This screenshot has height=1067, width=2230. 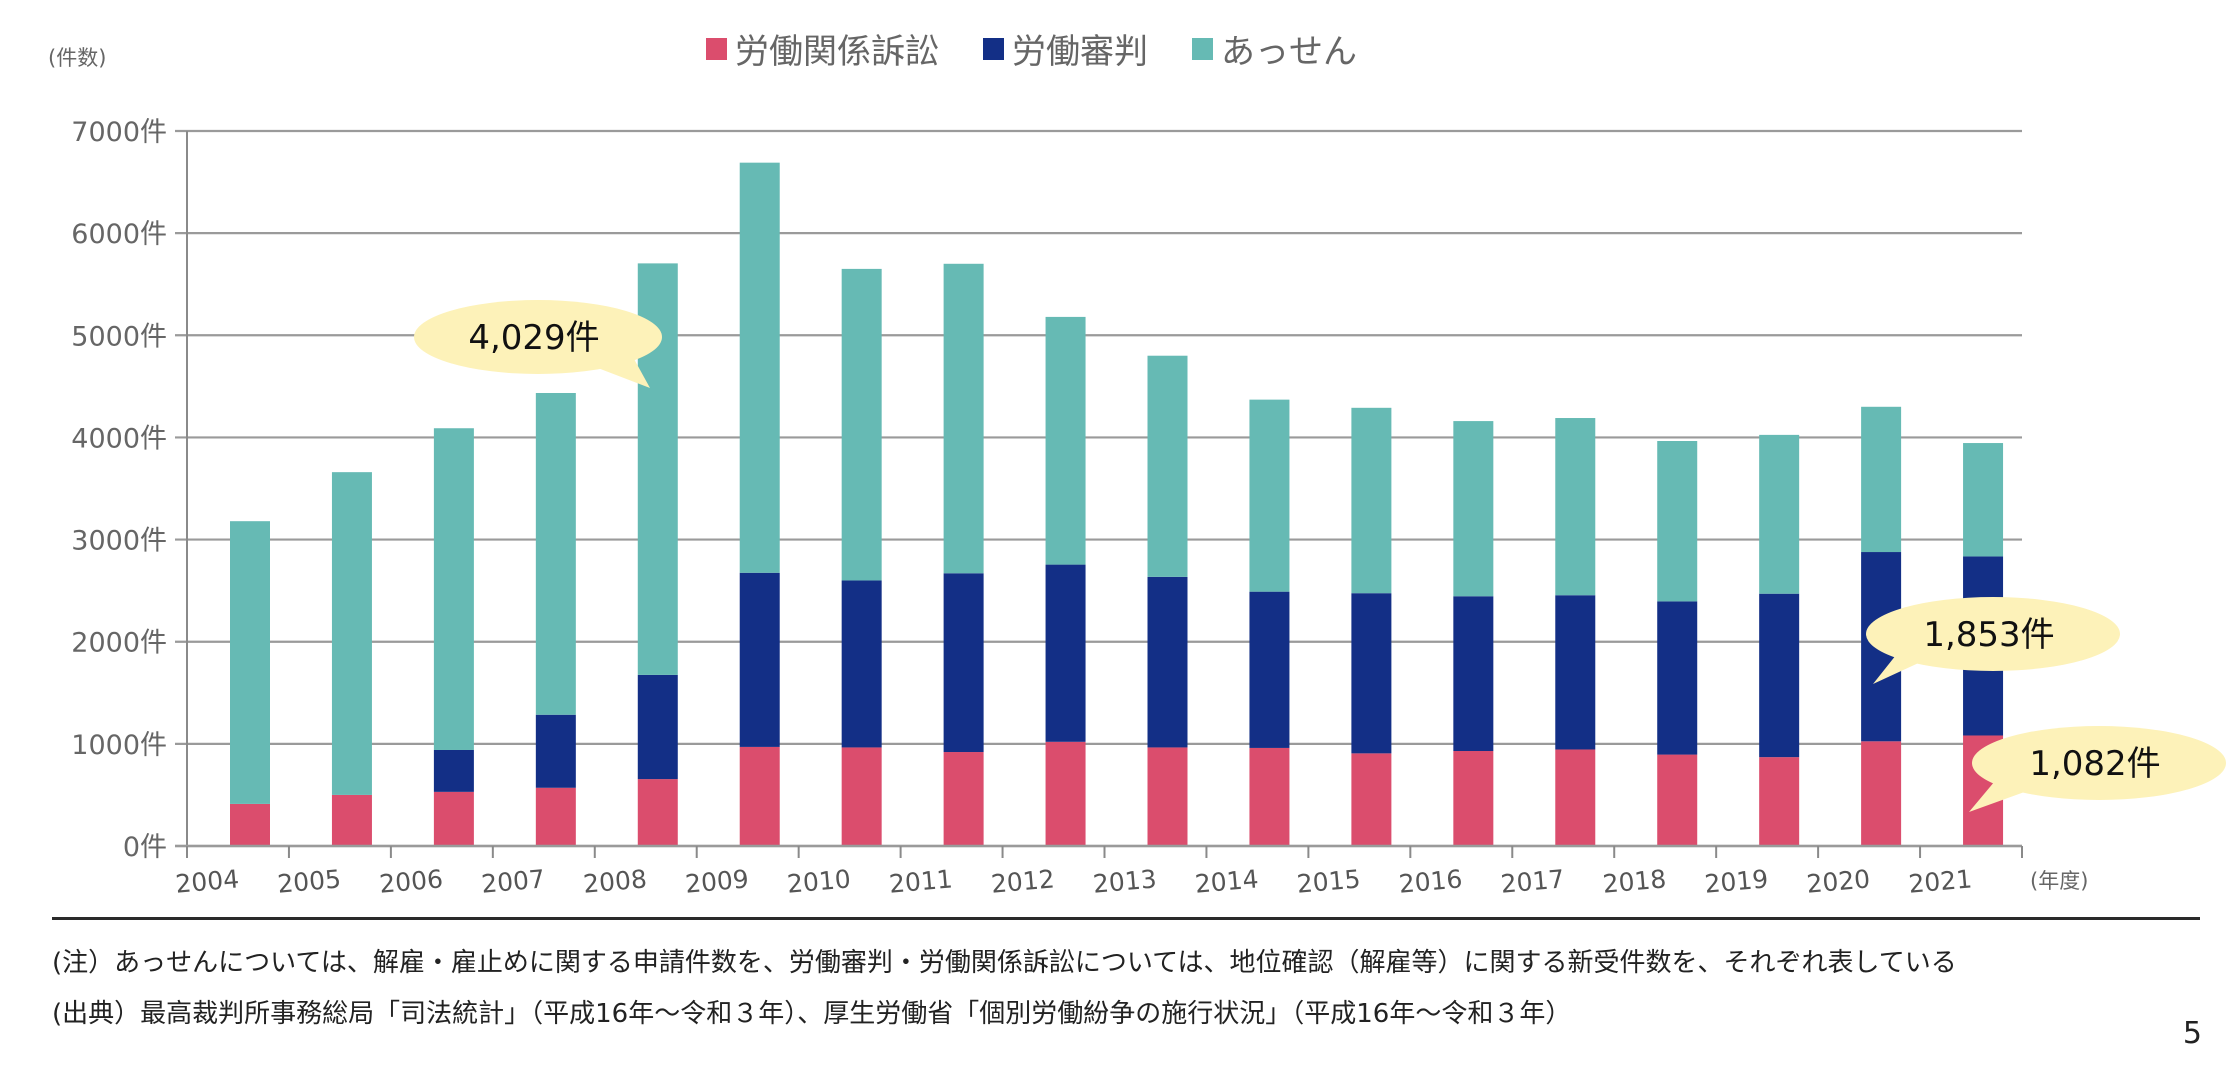 What do you see at coordinates (1329, 881) in the screenshot?
I see `x-tick-label: 2015` at bounding box center [1329, 881].